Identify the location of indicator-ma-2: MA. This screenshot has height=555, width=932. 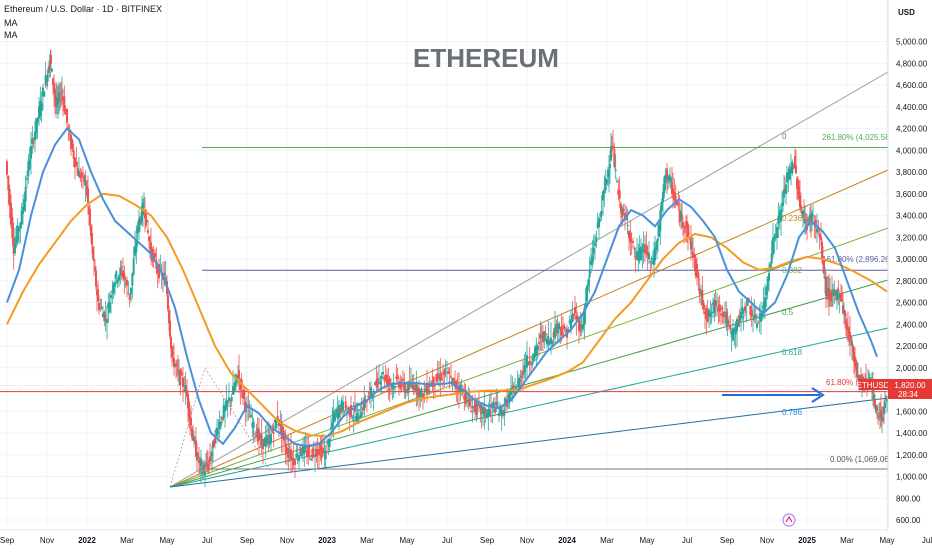
(11, 35).